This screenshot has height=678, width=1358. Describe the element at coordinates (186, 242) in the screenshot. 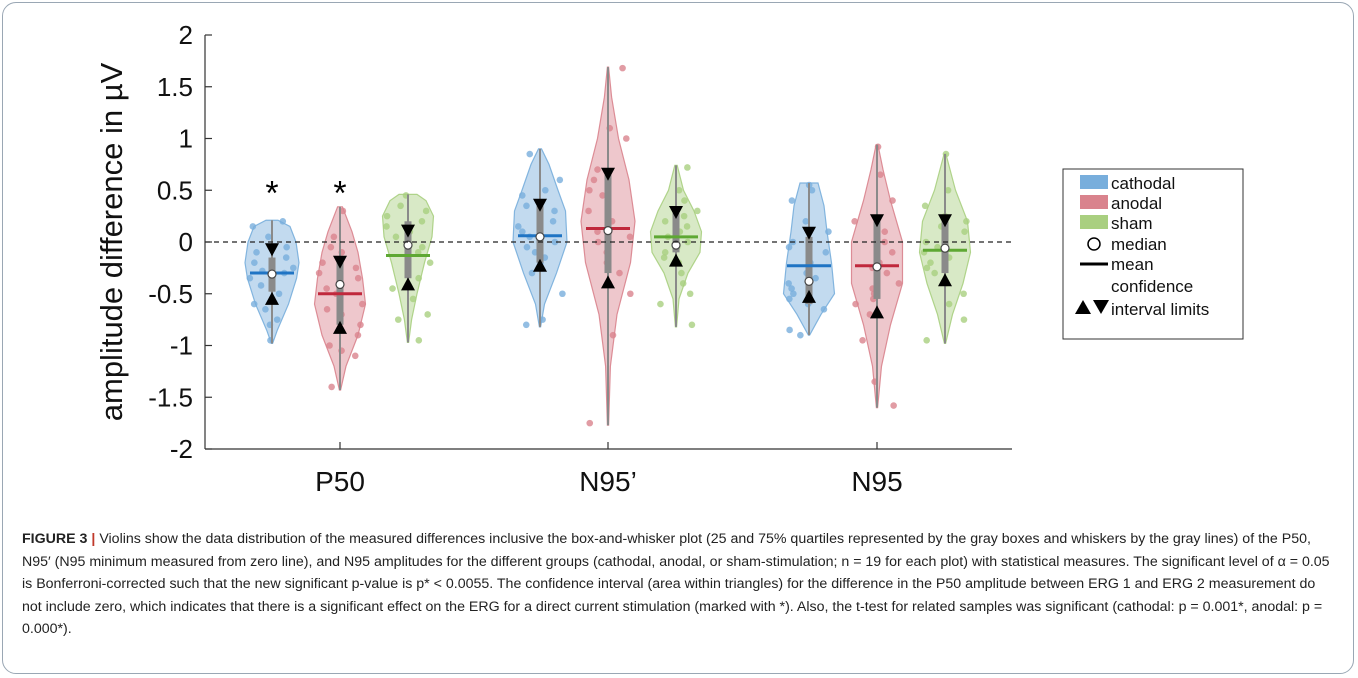

I see `y-tick-label: 0` at that location.